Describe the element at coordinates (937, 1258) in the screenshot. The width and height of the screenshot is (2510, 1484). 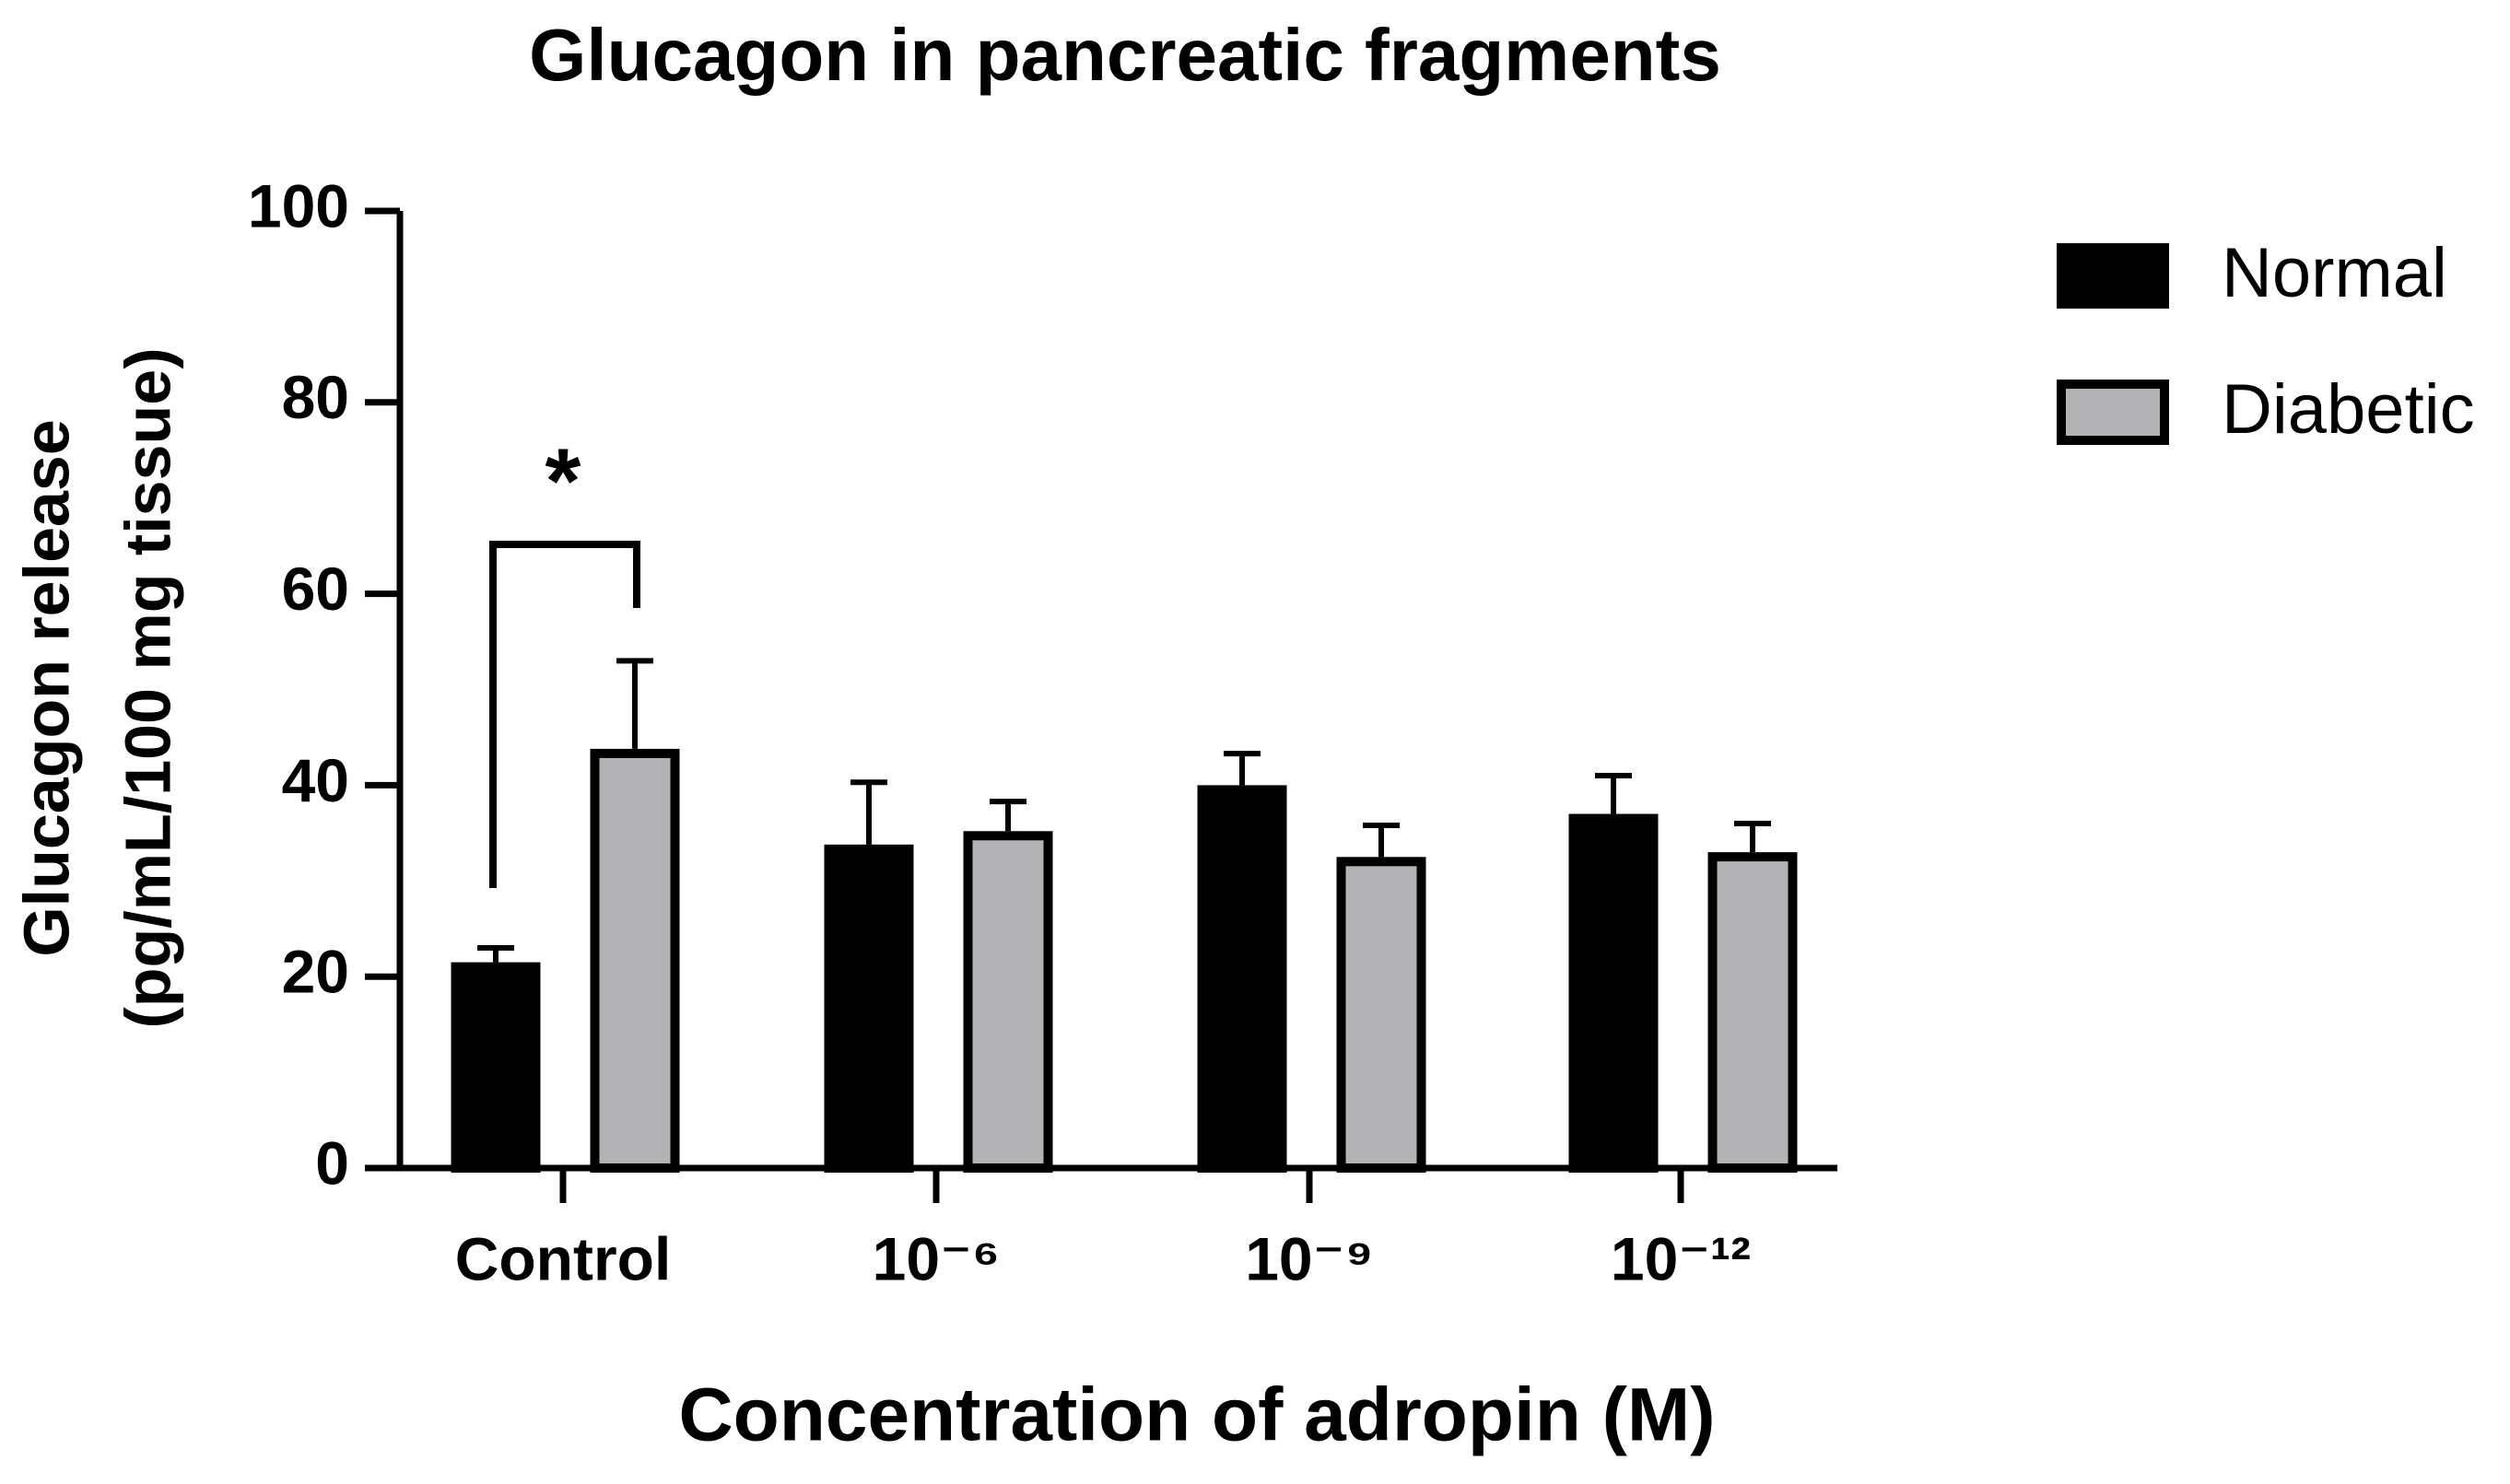
I see `x-tick-label: 10⁻⁶` at that location.